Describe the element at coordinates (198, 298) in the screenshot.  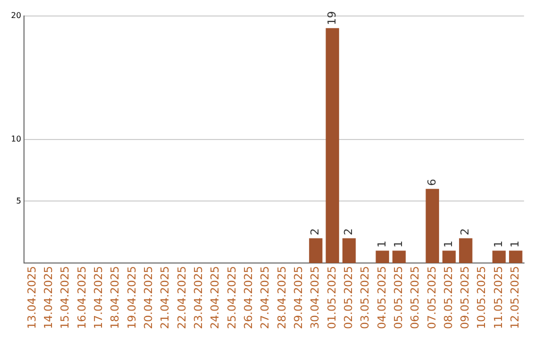
I see `x-tick-label: 23.04.2025` at that location.